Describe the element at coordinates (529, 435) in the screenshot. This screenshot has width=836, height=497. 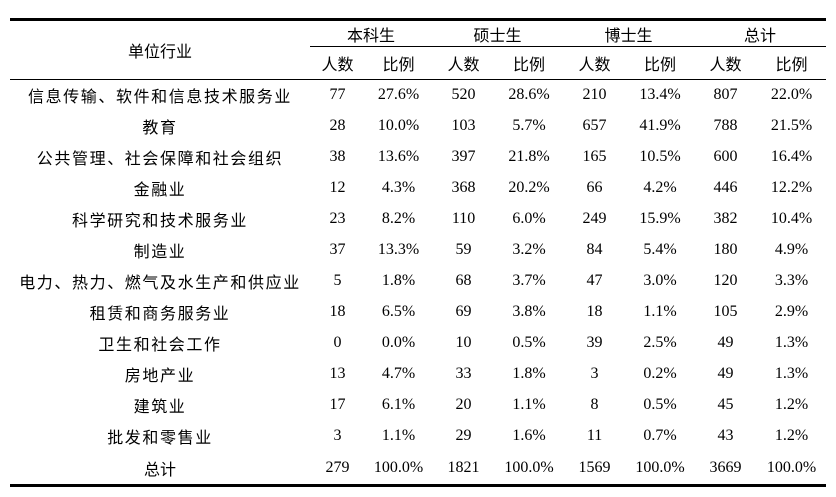
I see `value-cell: 1.6%` at that location.